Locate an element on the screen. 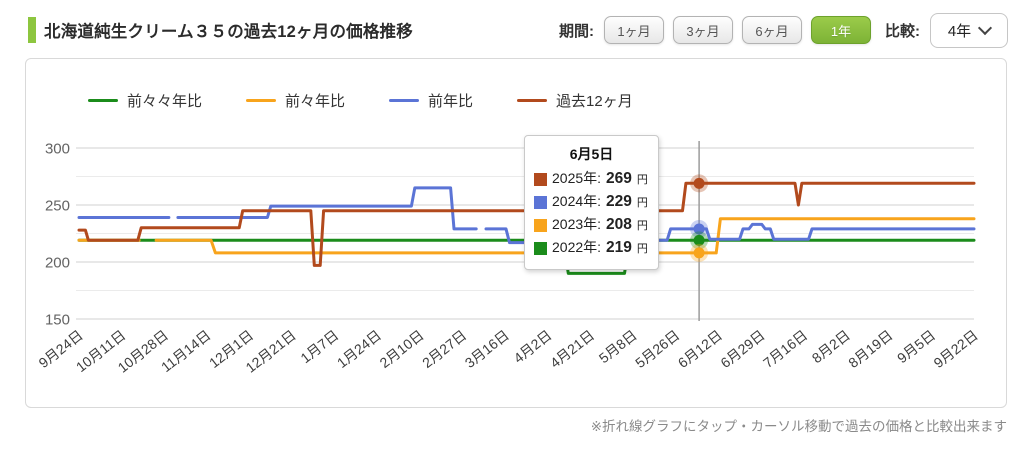  tooltip-price-value: 229 is located at coordinates (619, 201).